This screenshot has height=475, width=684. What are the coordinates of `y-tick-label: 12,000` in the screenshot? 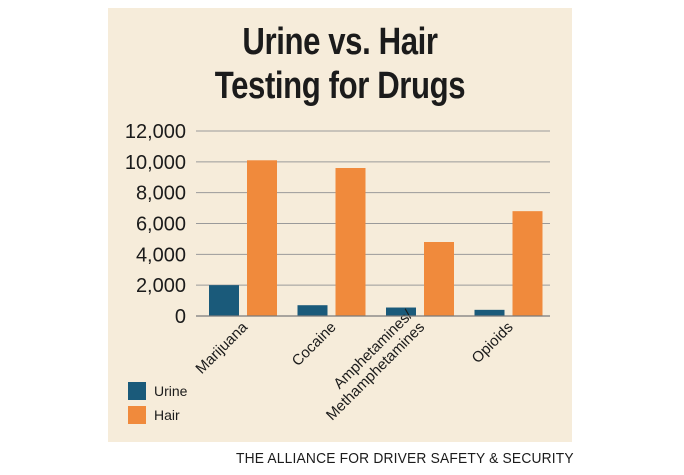 It's located at (155, 132).